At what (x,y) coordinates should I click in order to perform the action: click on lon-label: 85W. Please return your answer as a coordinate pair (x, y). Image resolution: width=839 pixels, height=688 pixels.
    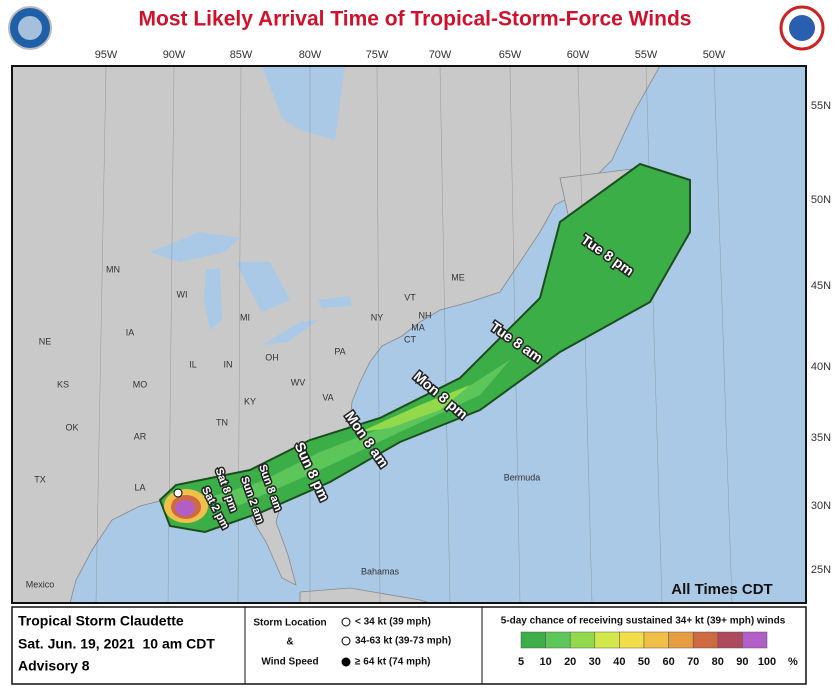
    Looking at the image, I should click on (241, 55).